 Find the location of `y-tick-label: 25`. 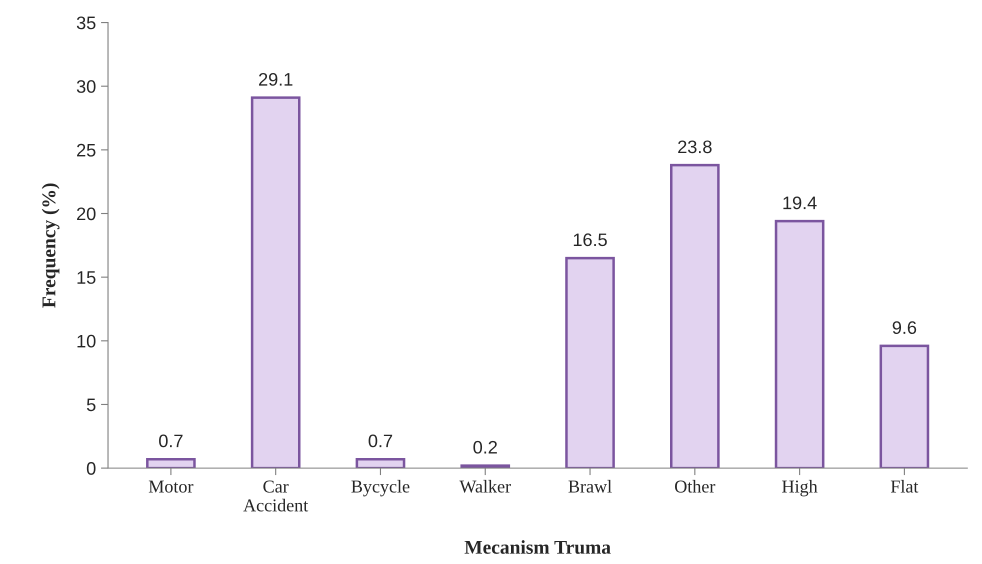

y-tick-label: 25 is located at coordinates (86, 150).